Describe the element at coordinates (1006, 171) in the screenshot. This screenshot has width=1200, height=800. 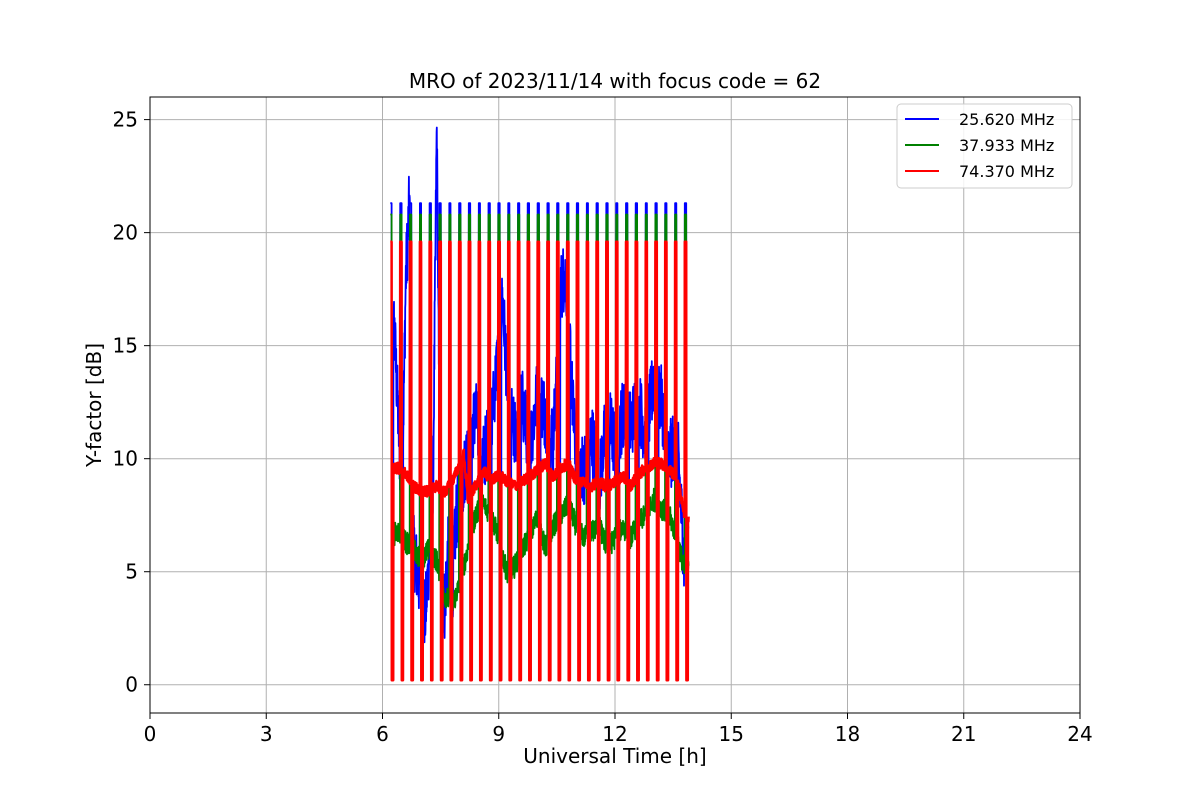
I see `legend-label: 74.370 MHz` at that location.